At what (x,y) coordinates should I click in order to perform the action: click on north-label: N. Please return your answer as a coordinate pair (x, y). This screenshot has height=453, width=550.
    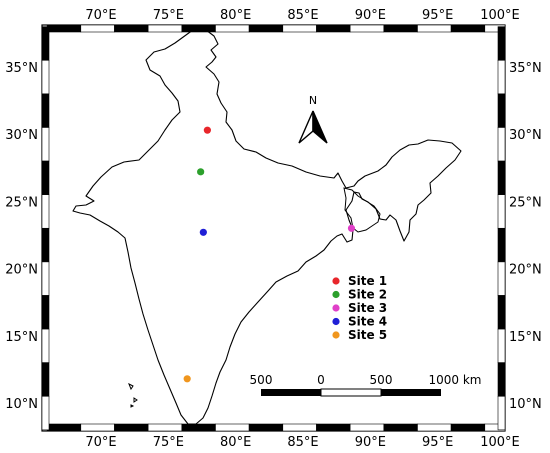
    Looking at the image, I should click on (313, 100).